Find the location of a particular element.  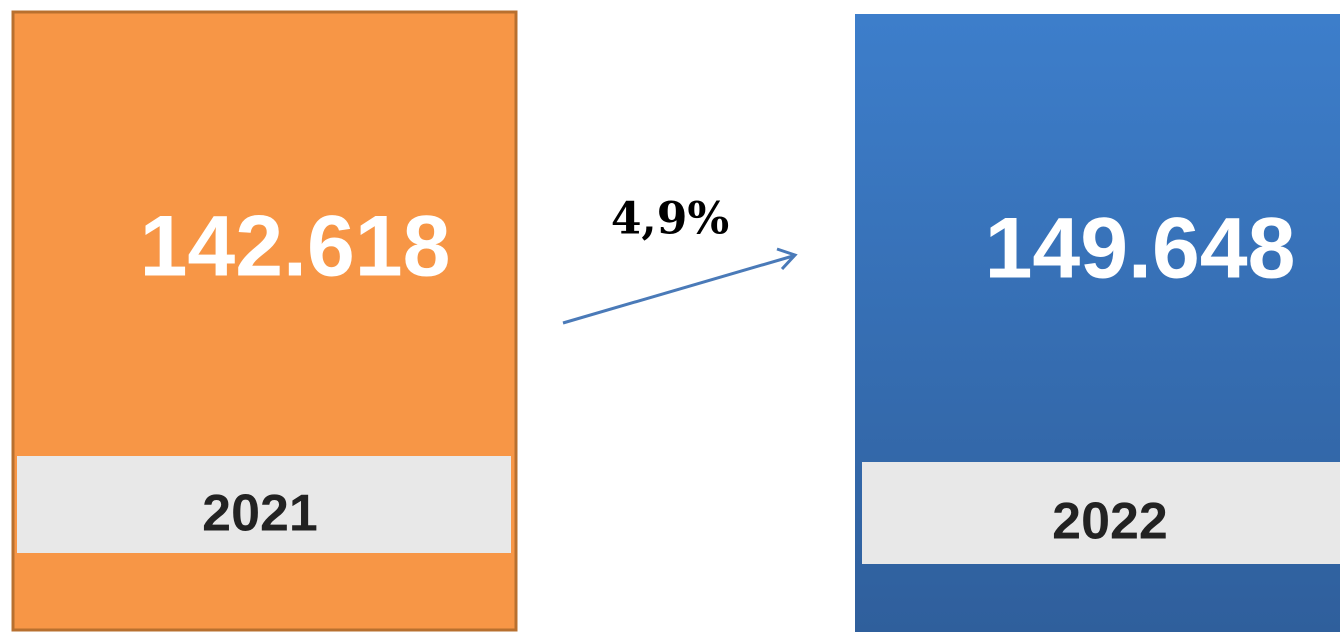

year: 2022 is located at coordinates (1110, 522).